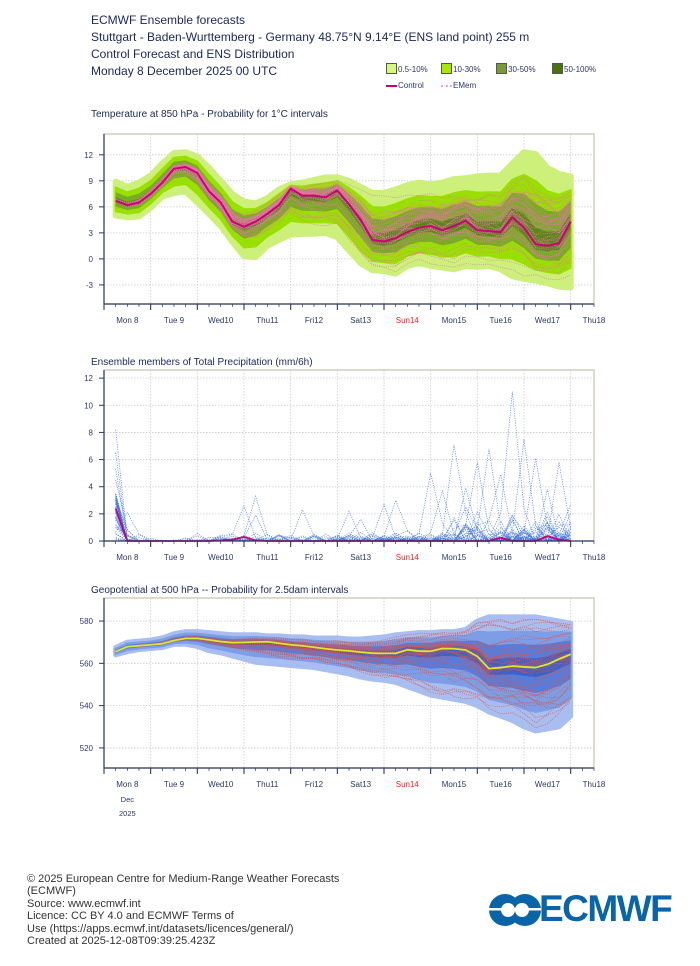 The image size is (700, 966). What do you see at coordinates (87, 706) in the screenshot?
I see `y-tick-label: 540` at bounding box center [87, 706].